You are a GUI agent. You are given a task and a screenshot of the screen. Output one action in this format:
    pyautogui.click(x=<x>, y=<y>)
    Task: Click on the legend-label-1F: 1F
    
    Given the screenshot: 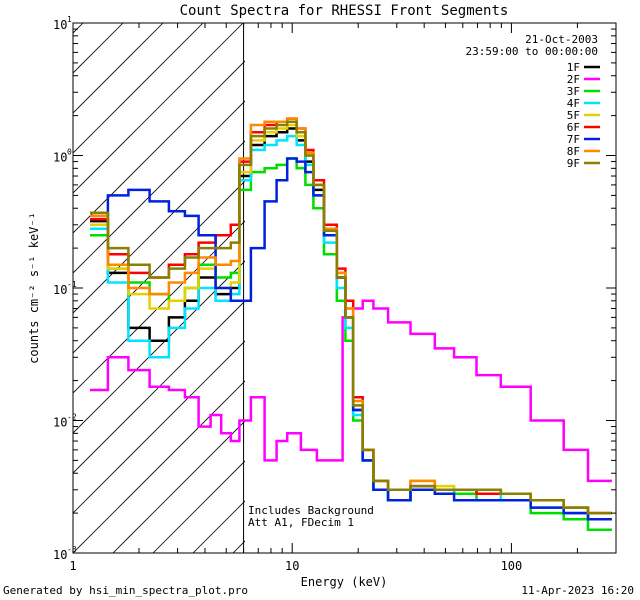 What is the action you would take?
    pyautogui.click(x=573, y=67)
    